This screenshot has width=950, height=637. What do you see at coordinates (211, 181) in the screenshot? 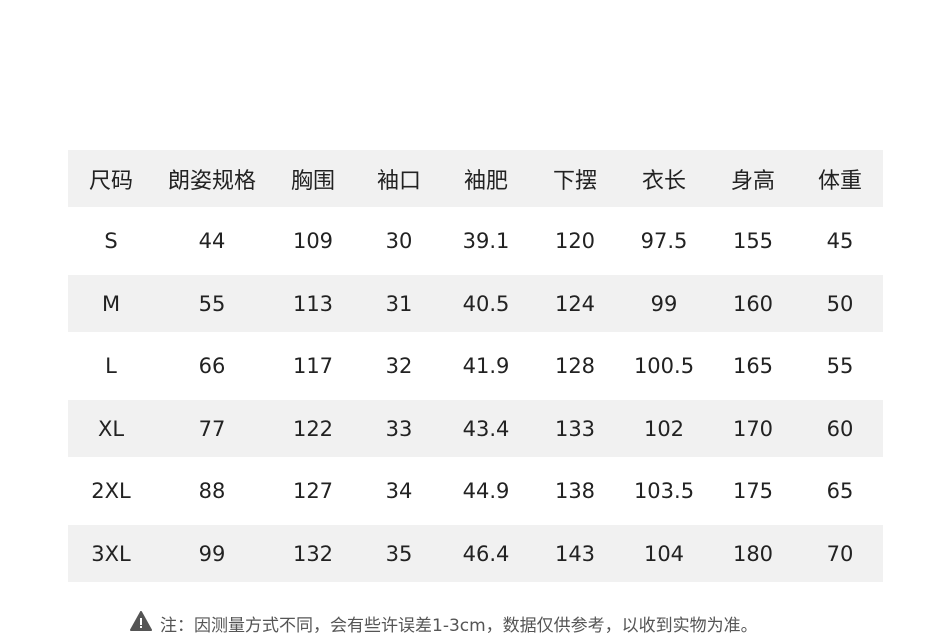
I see `column-header: 朗姿规格` at bounding box center [211, 181].